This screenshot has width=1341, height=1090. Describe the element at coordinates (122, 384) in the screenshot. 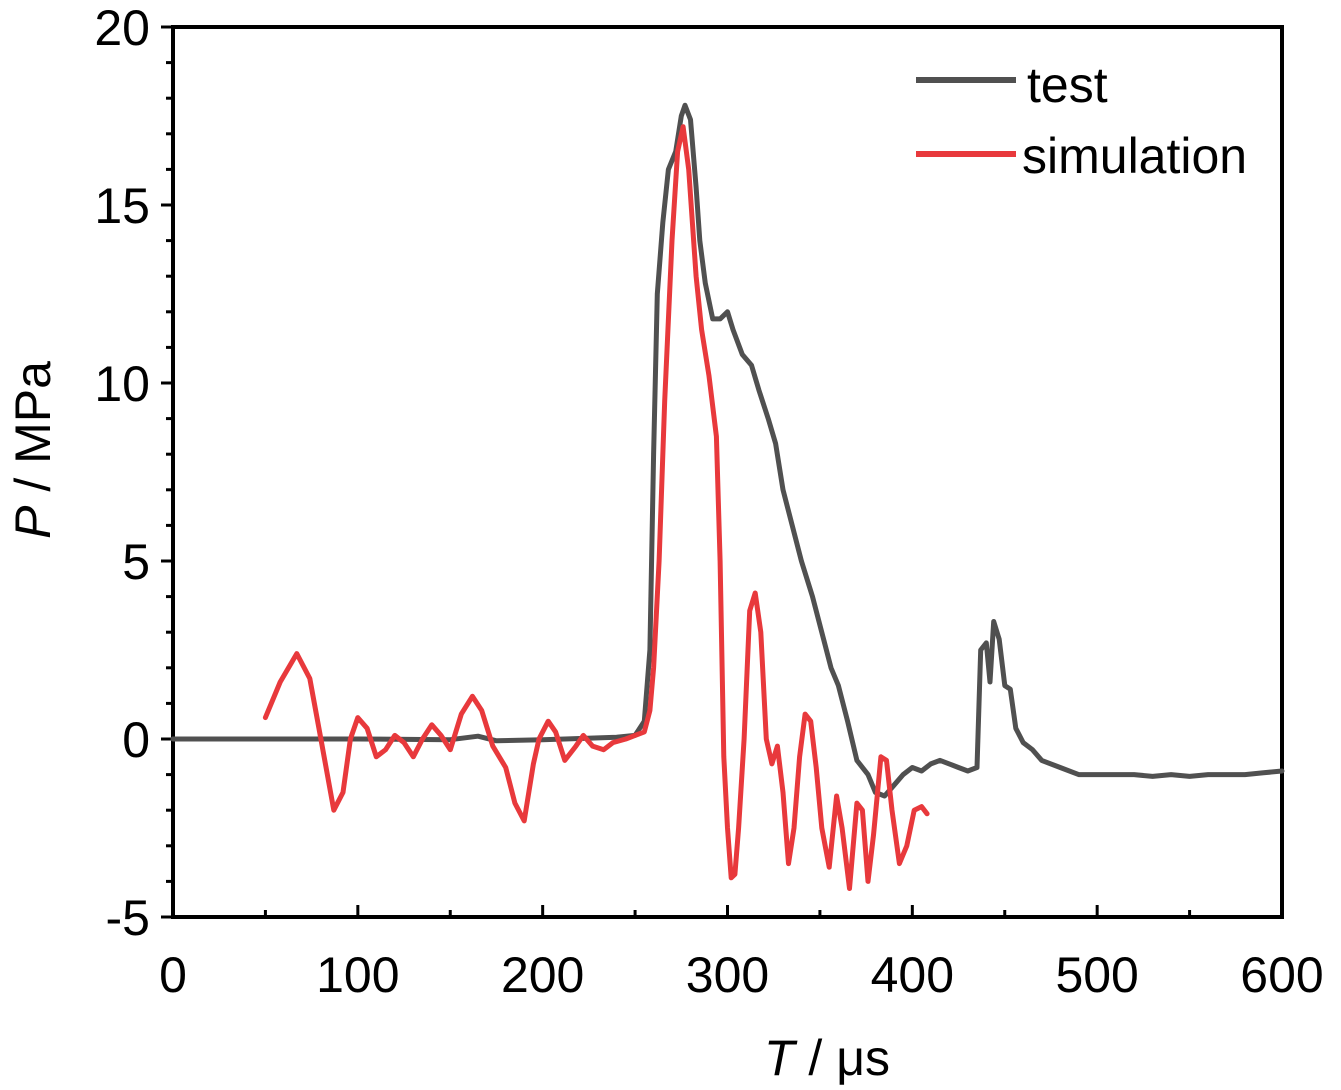

I see `y-tick-label: 10` at that location.